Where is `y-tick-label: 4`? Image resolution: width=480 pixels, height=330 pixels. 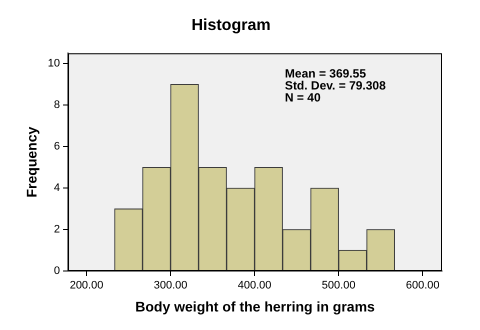 y-tick-label: 4 is located at coordinates (57, 188).